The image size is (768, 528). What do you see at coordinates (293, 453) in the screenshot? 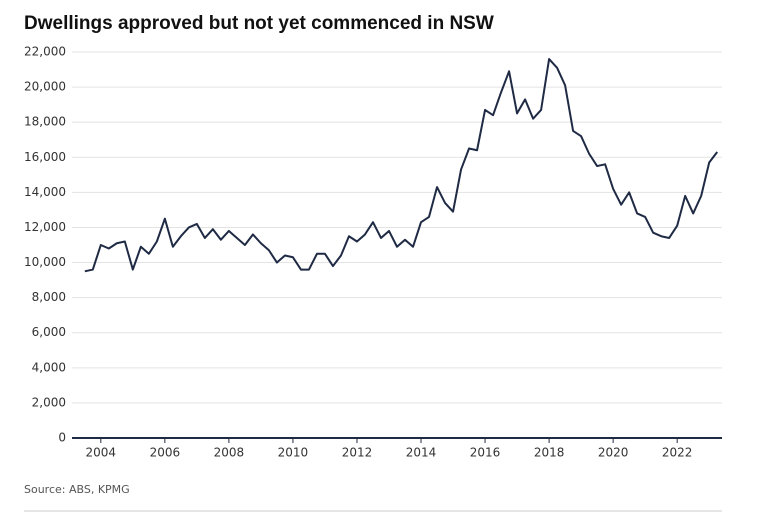
I see `x-tick-label: 2010` at bounding box center [293, 453].